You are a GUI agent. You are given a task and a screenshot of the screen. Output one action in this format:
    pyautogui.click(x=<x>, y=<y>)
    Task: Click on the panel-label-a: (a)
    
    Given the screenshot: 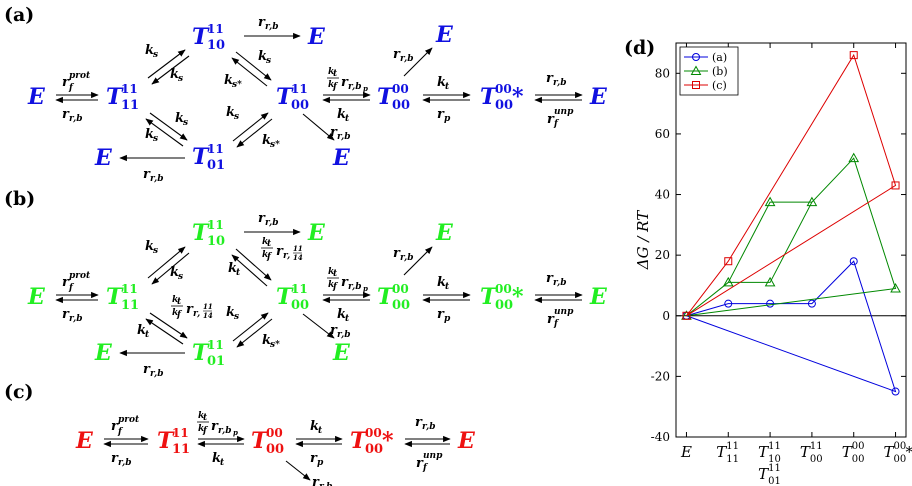 What is the action you would take?
    pyautogui.click(x=19, y=15)
    